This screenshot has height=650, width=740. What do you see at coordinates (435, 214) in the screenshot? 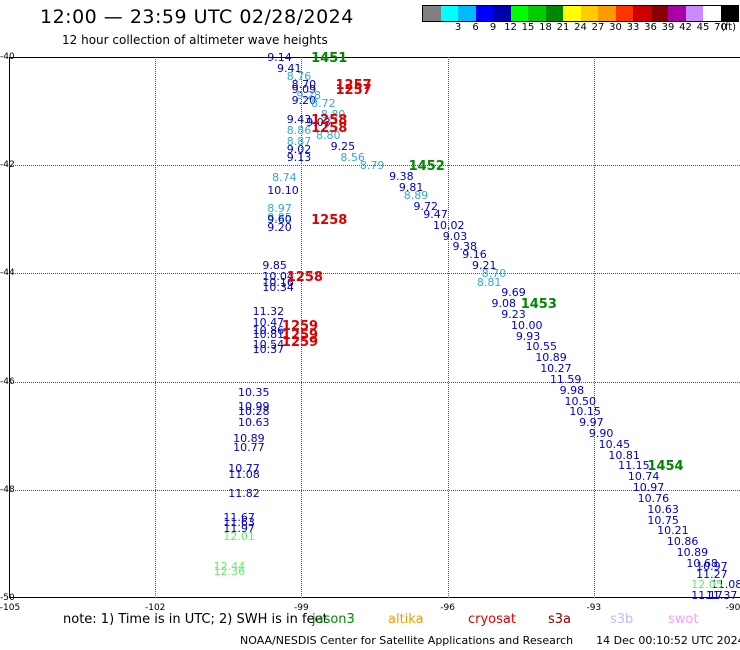
I see `wave-height-value: 9.47` at bounding box center [435, 214].